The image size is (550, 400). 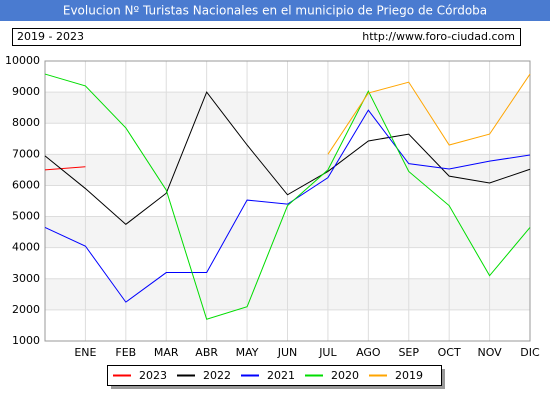 What do you see at coordinates (26, 278) in the screenshot?
I see `y-tick-label: 3000` at bounding box center [26, 278].